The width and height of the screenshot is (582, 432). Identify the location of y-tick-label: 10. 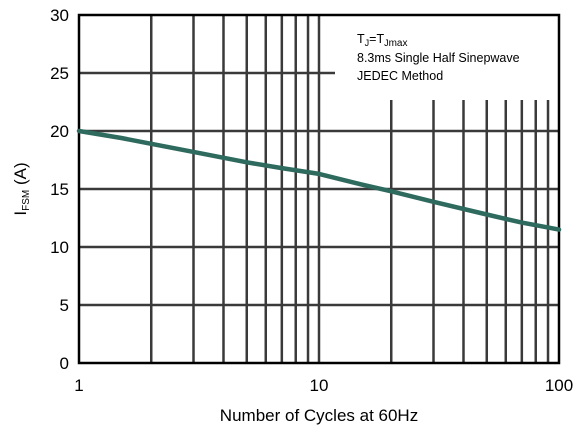
(59, 247).